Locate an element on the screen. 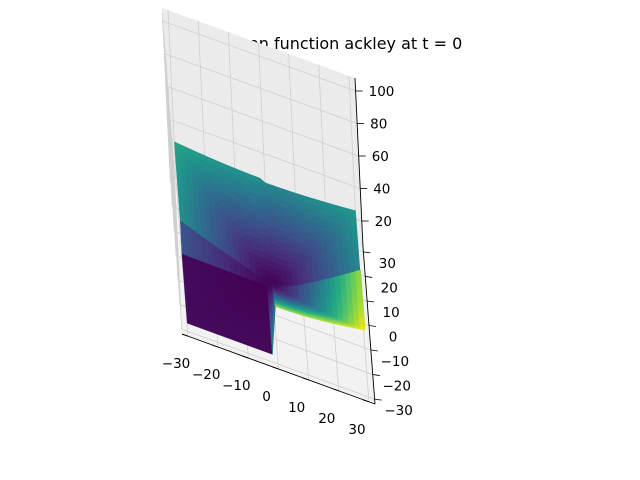 The image size is (640, 480). y-tick-label: −20 is located at coordinates (397, 387).